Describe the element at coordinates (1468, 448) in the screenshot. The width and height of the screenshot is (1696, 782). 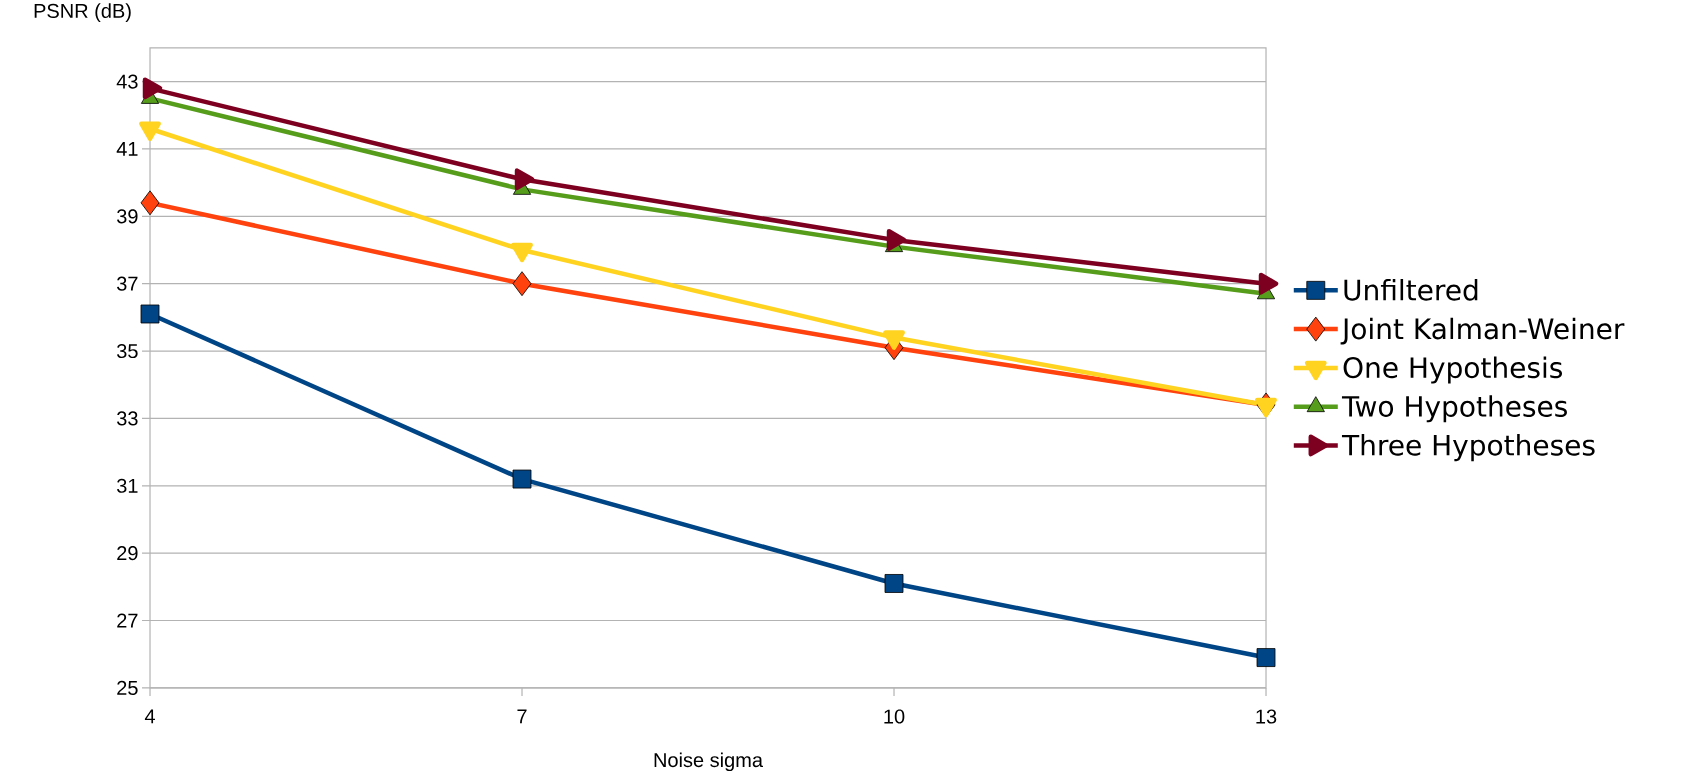
I see `legend-label: Three Hypotheses` at that location.